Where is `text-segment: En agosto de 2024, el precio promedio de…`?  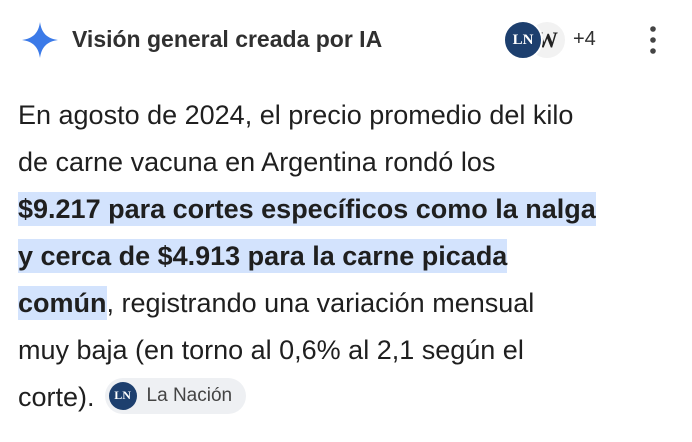
text-segment: En agosto de 2024, el precio promedio de… is located at coordinates (296, 115).